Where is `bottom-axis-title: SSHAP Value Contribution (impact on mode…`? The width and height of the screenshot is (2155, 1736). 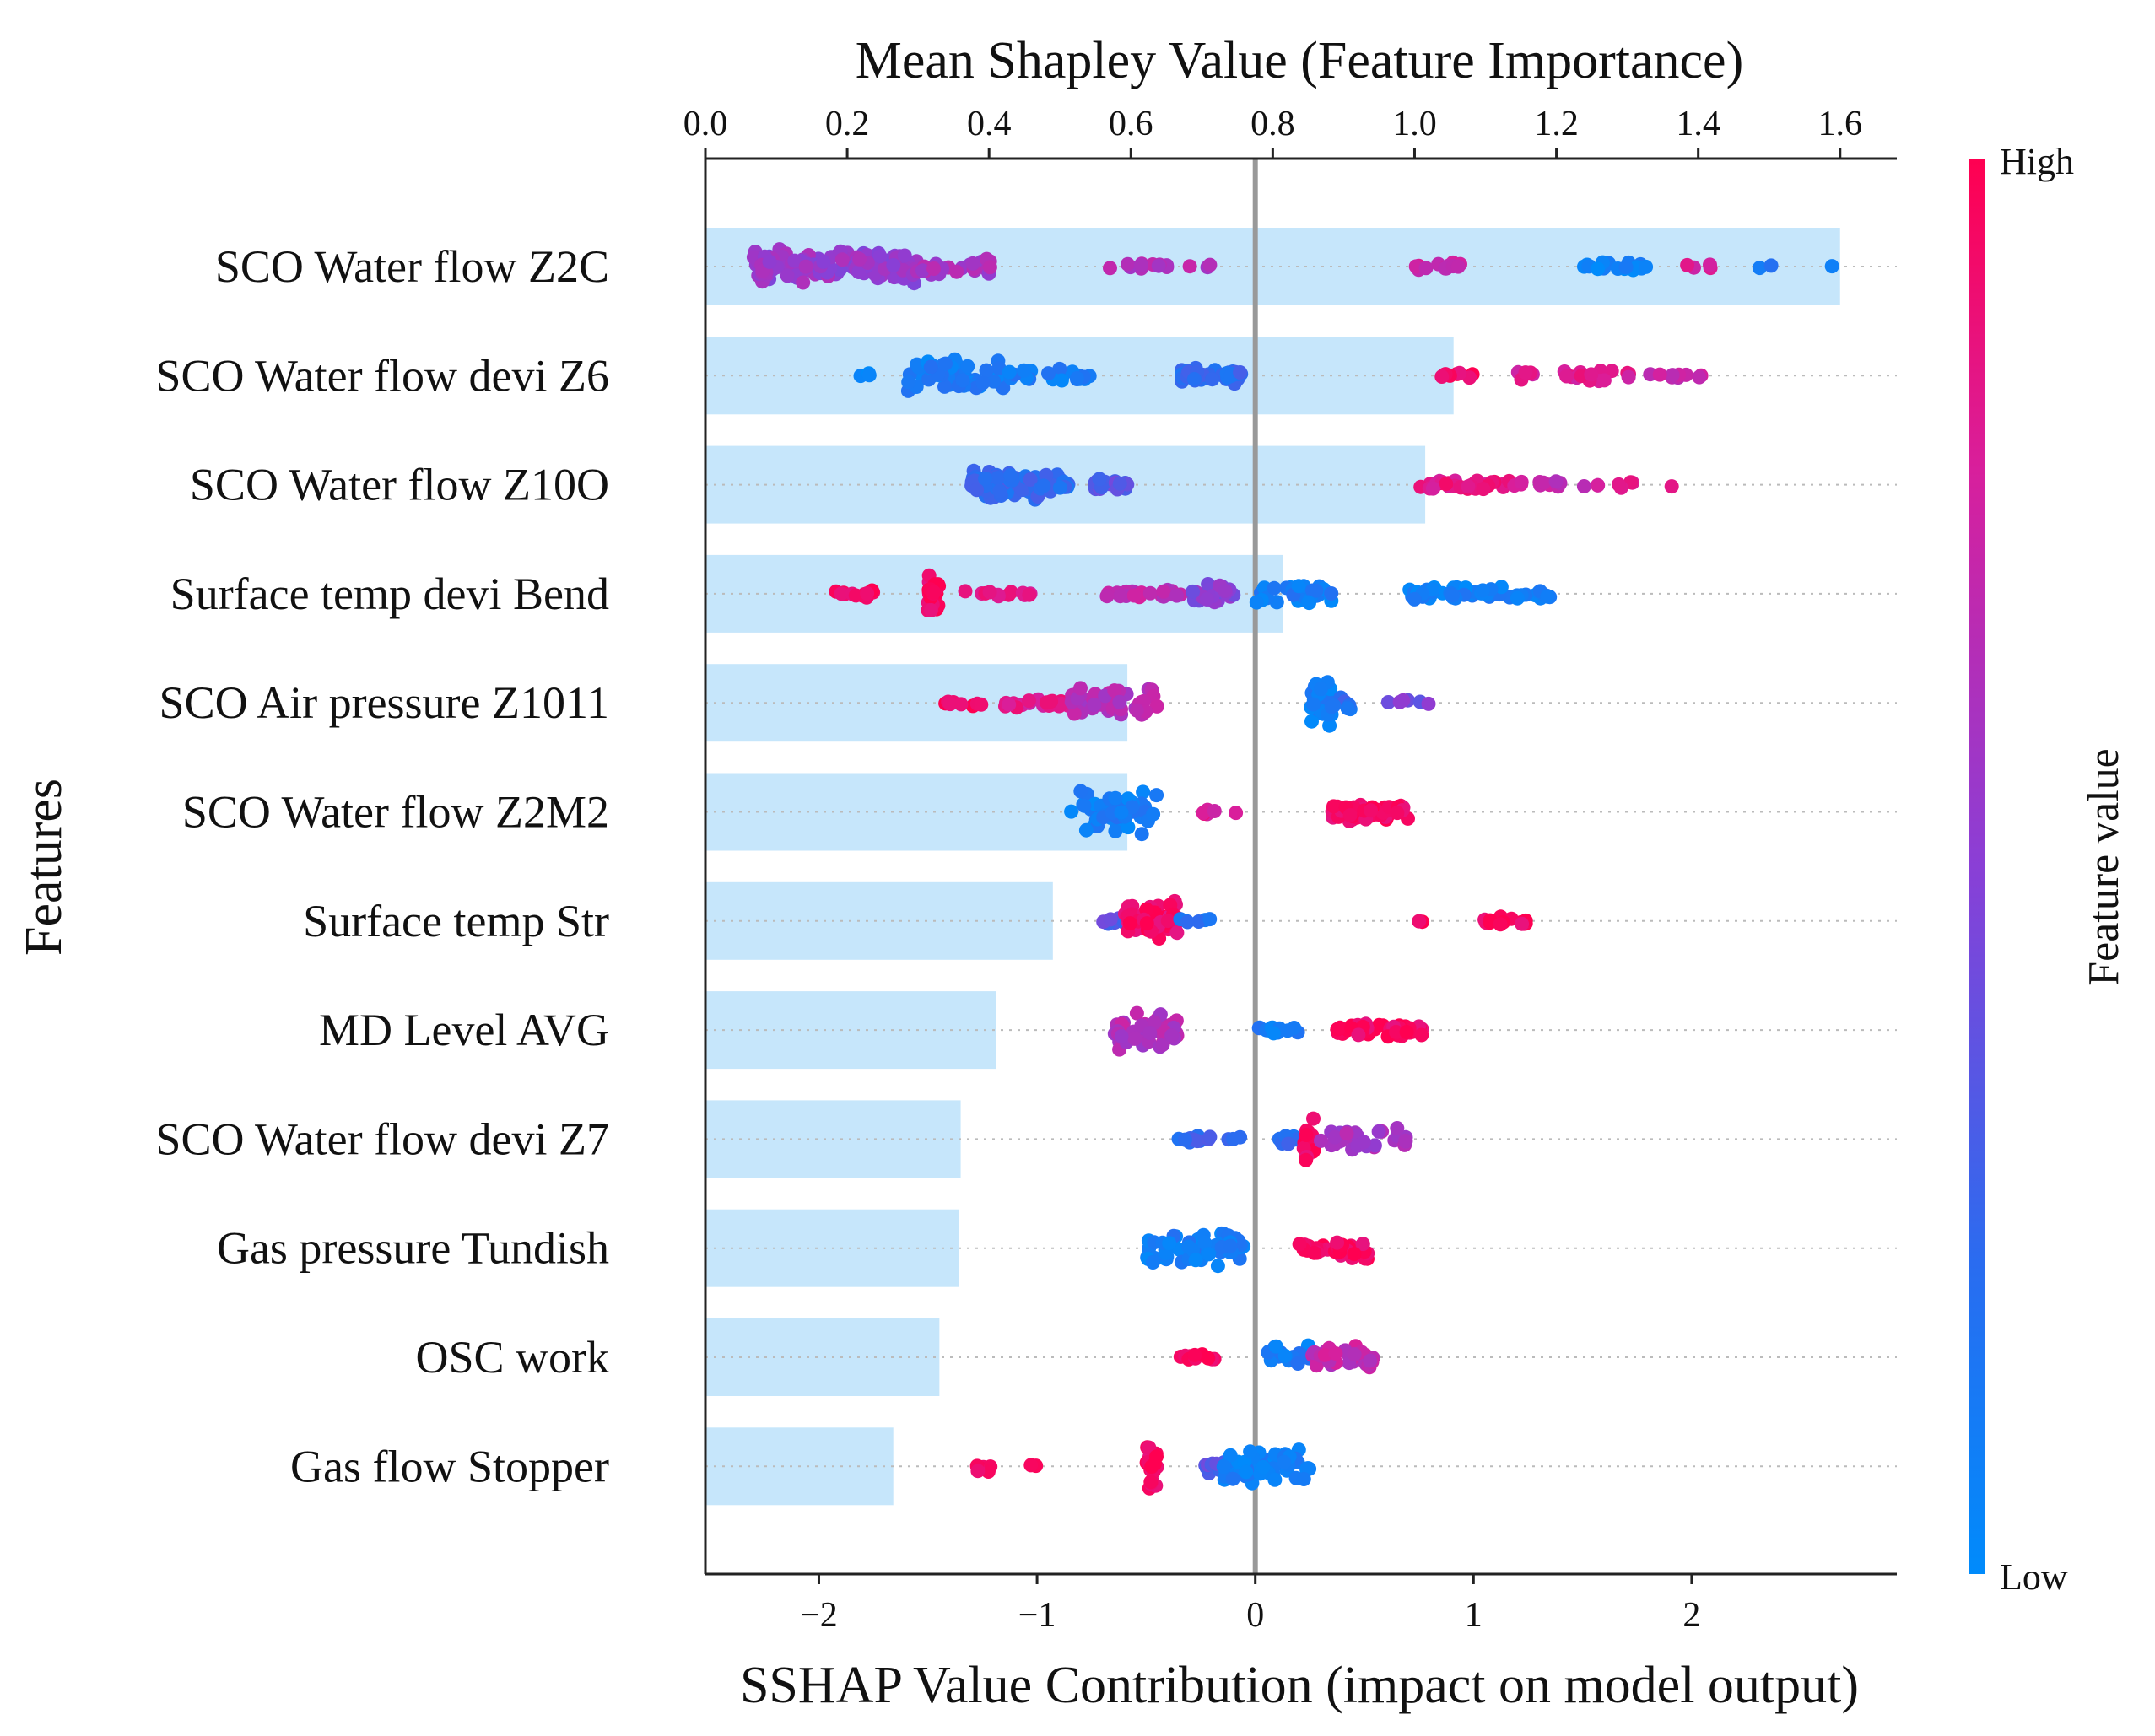
bottom-axis-title: SSHAP Value Contribution (impact on mode… is located at coordinates (1299, 1685).